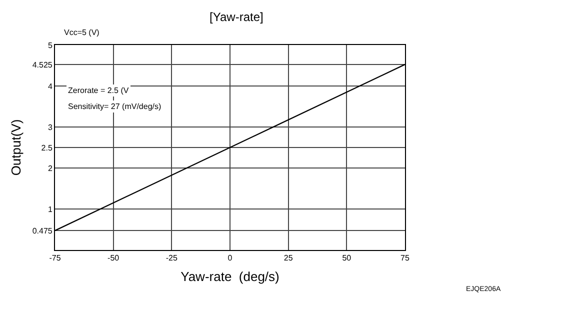 The height and width of the screenshot is (313, 563). Describe the element at coordinates (289, 258) in the screenshot. I see `x-tick-label: 25` at that location.